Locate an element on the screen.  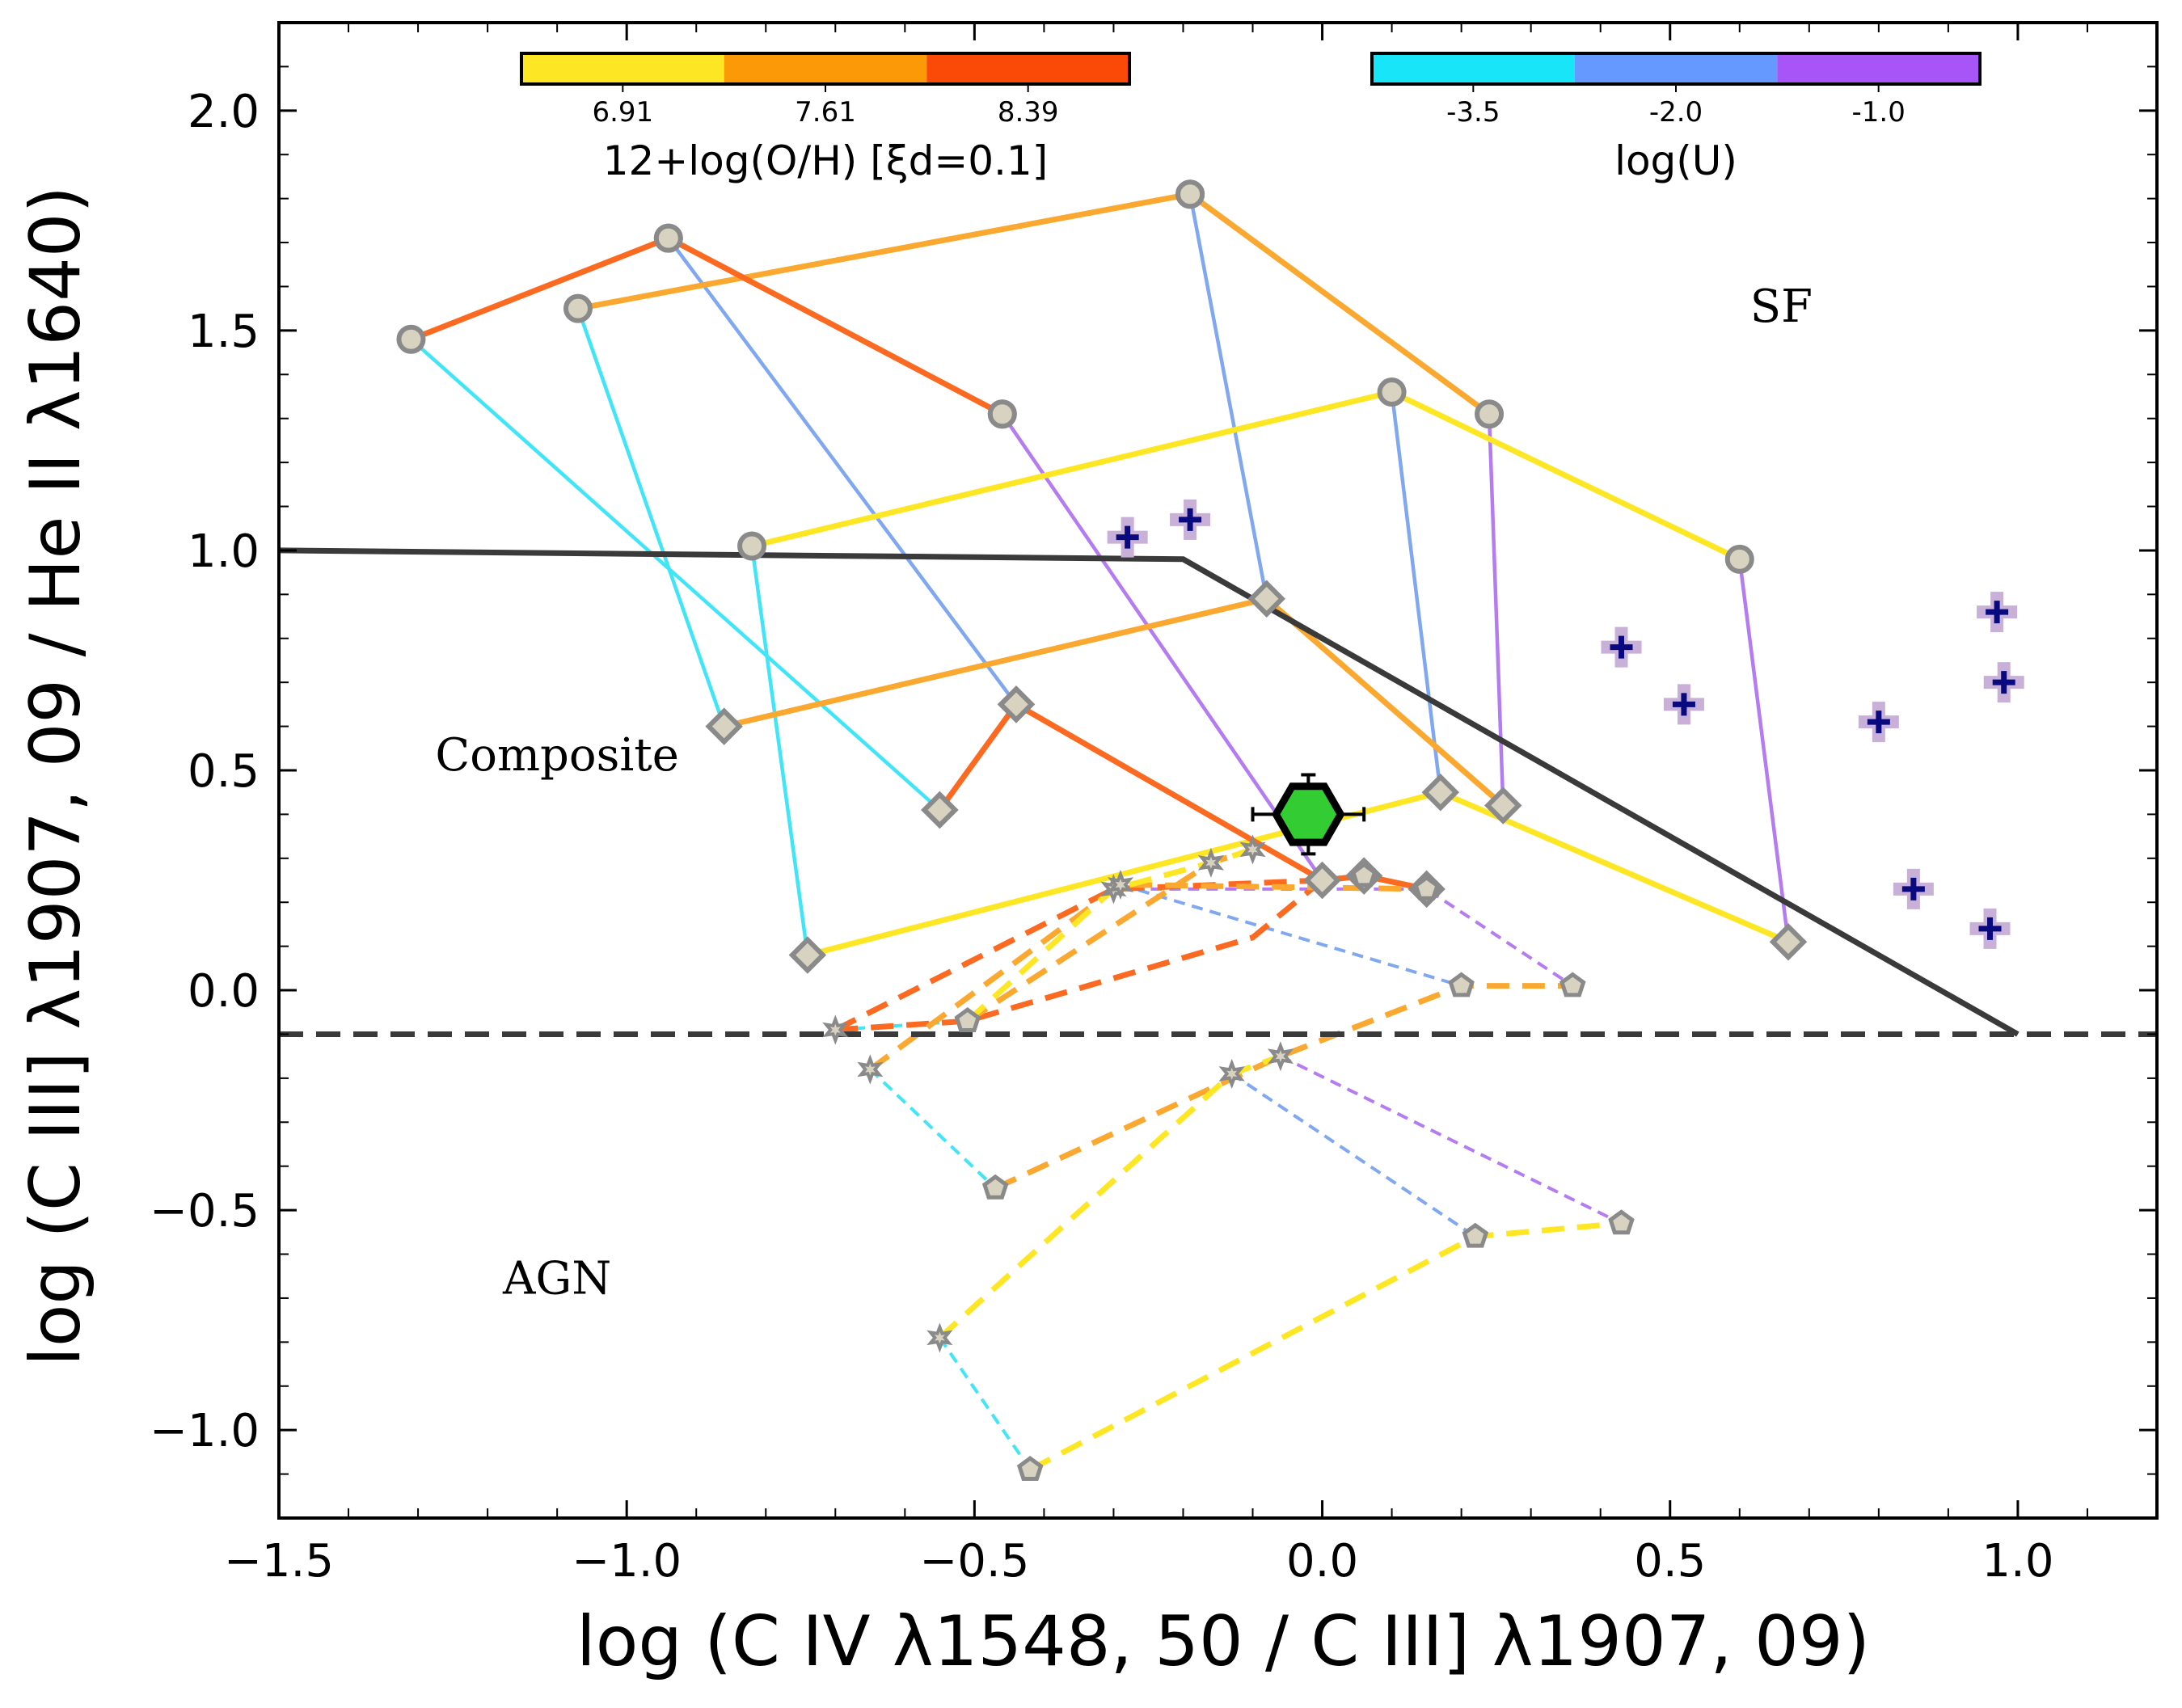
y-tick-label: −0.5 is located at coordinates (205, 1212).